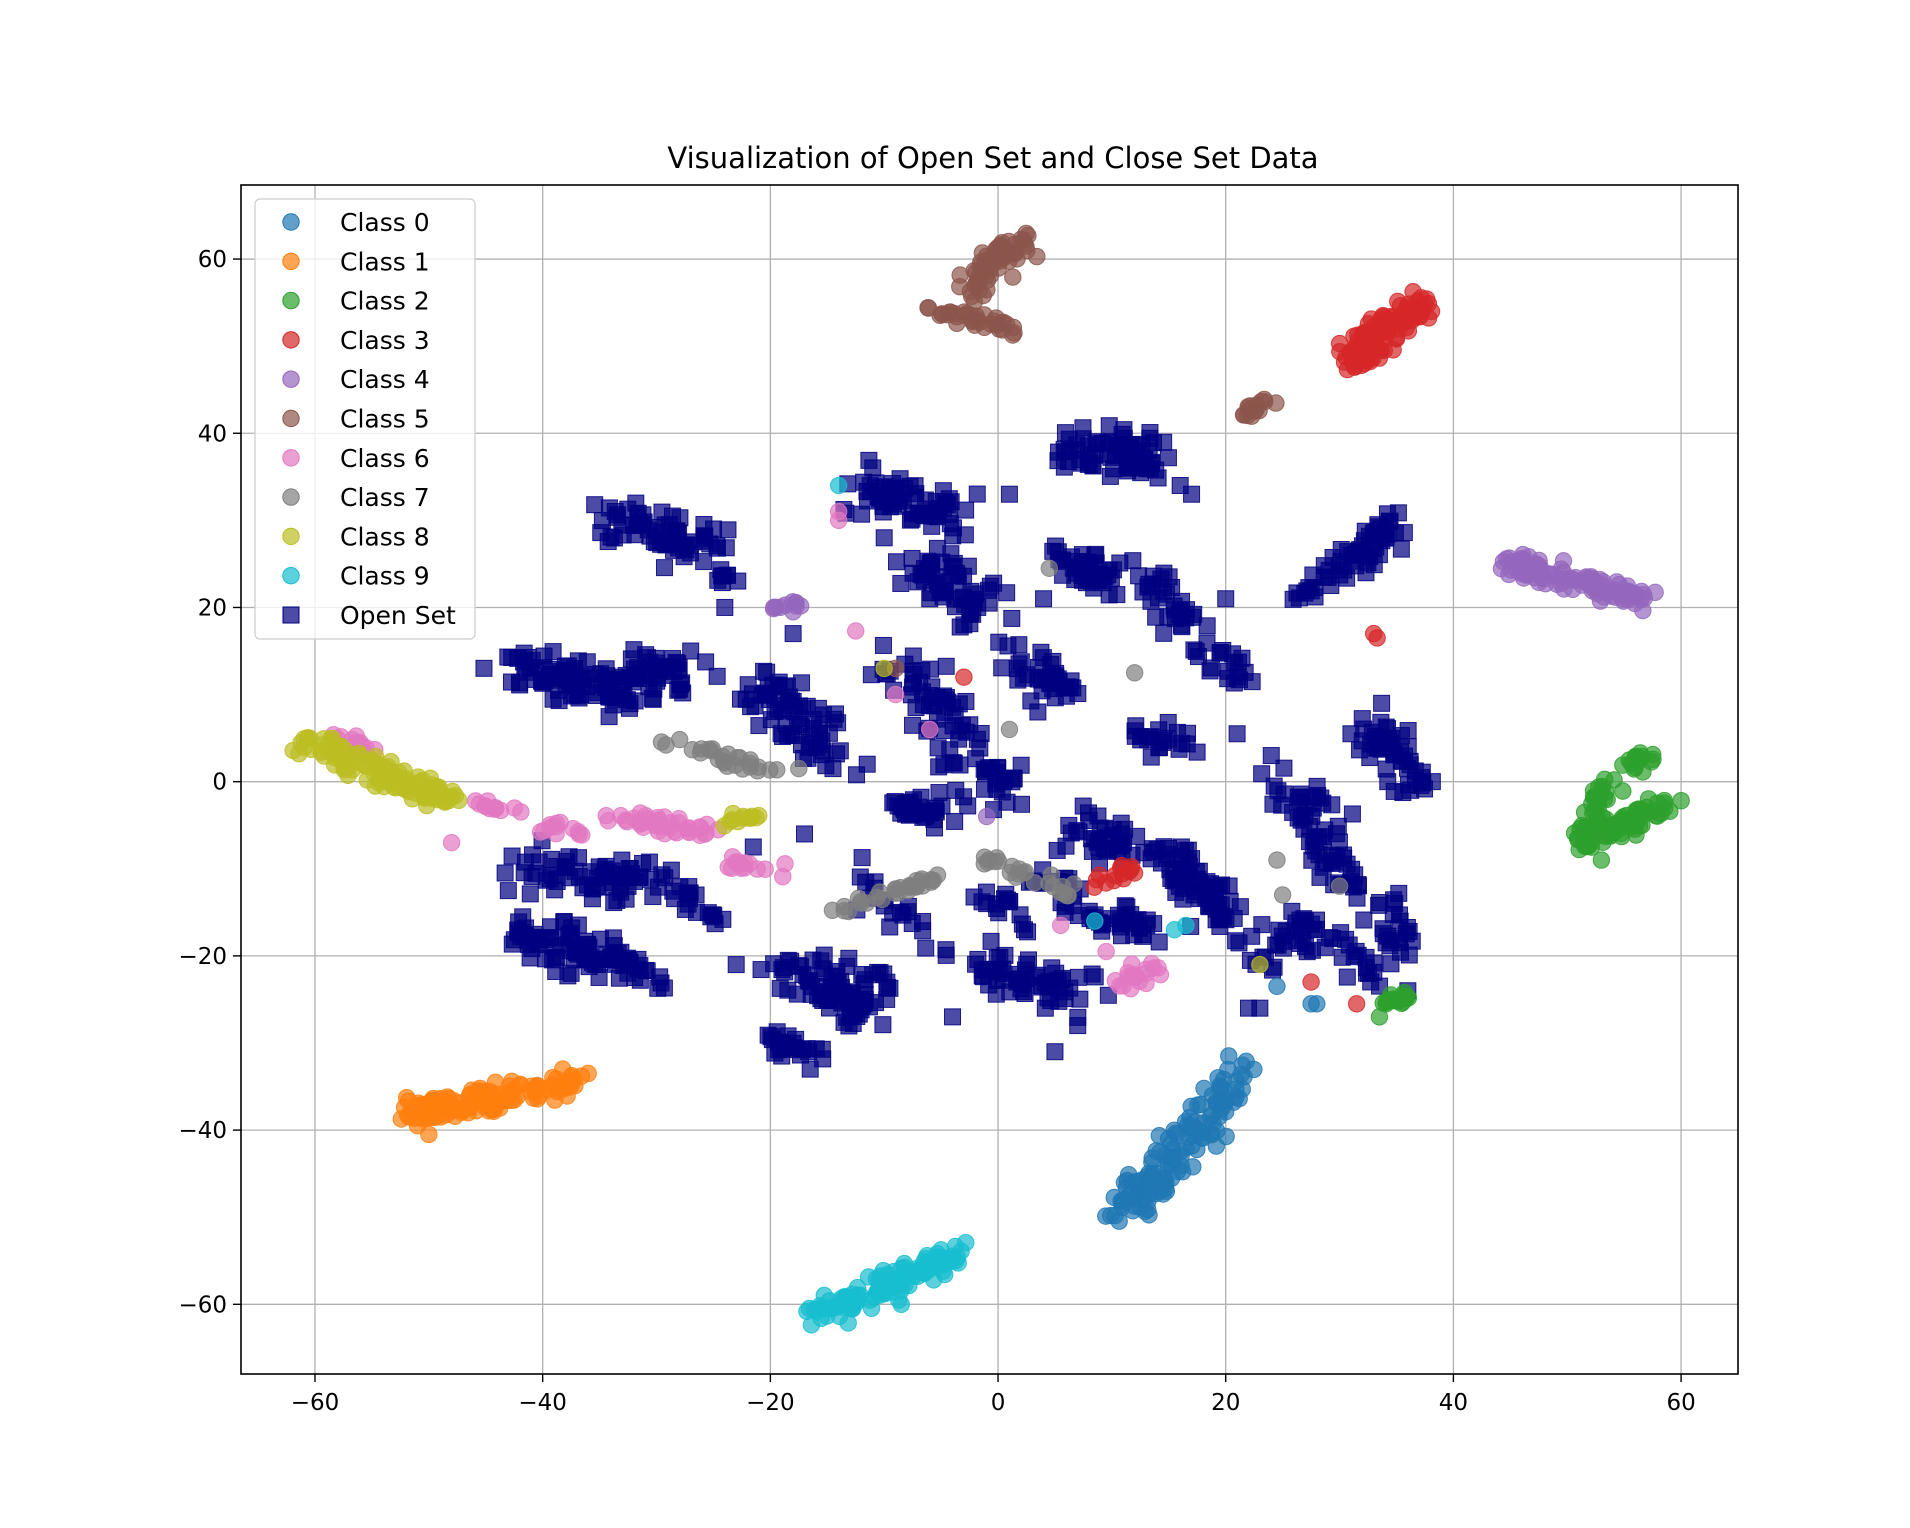 The height and width of the screenshot is (1528, 1910). I want to click on legend-label: Class 7, so click(385, 497).